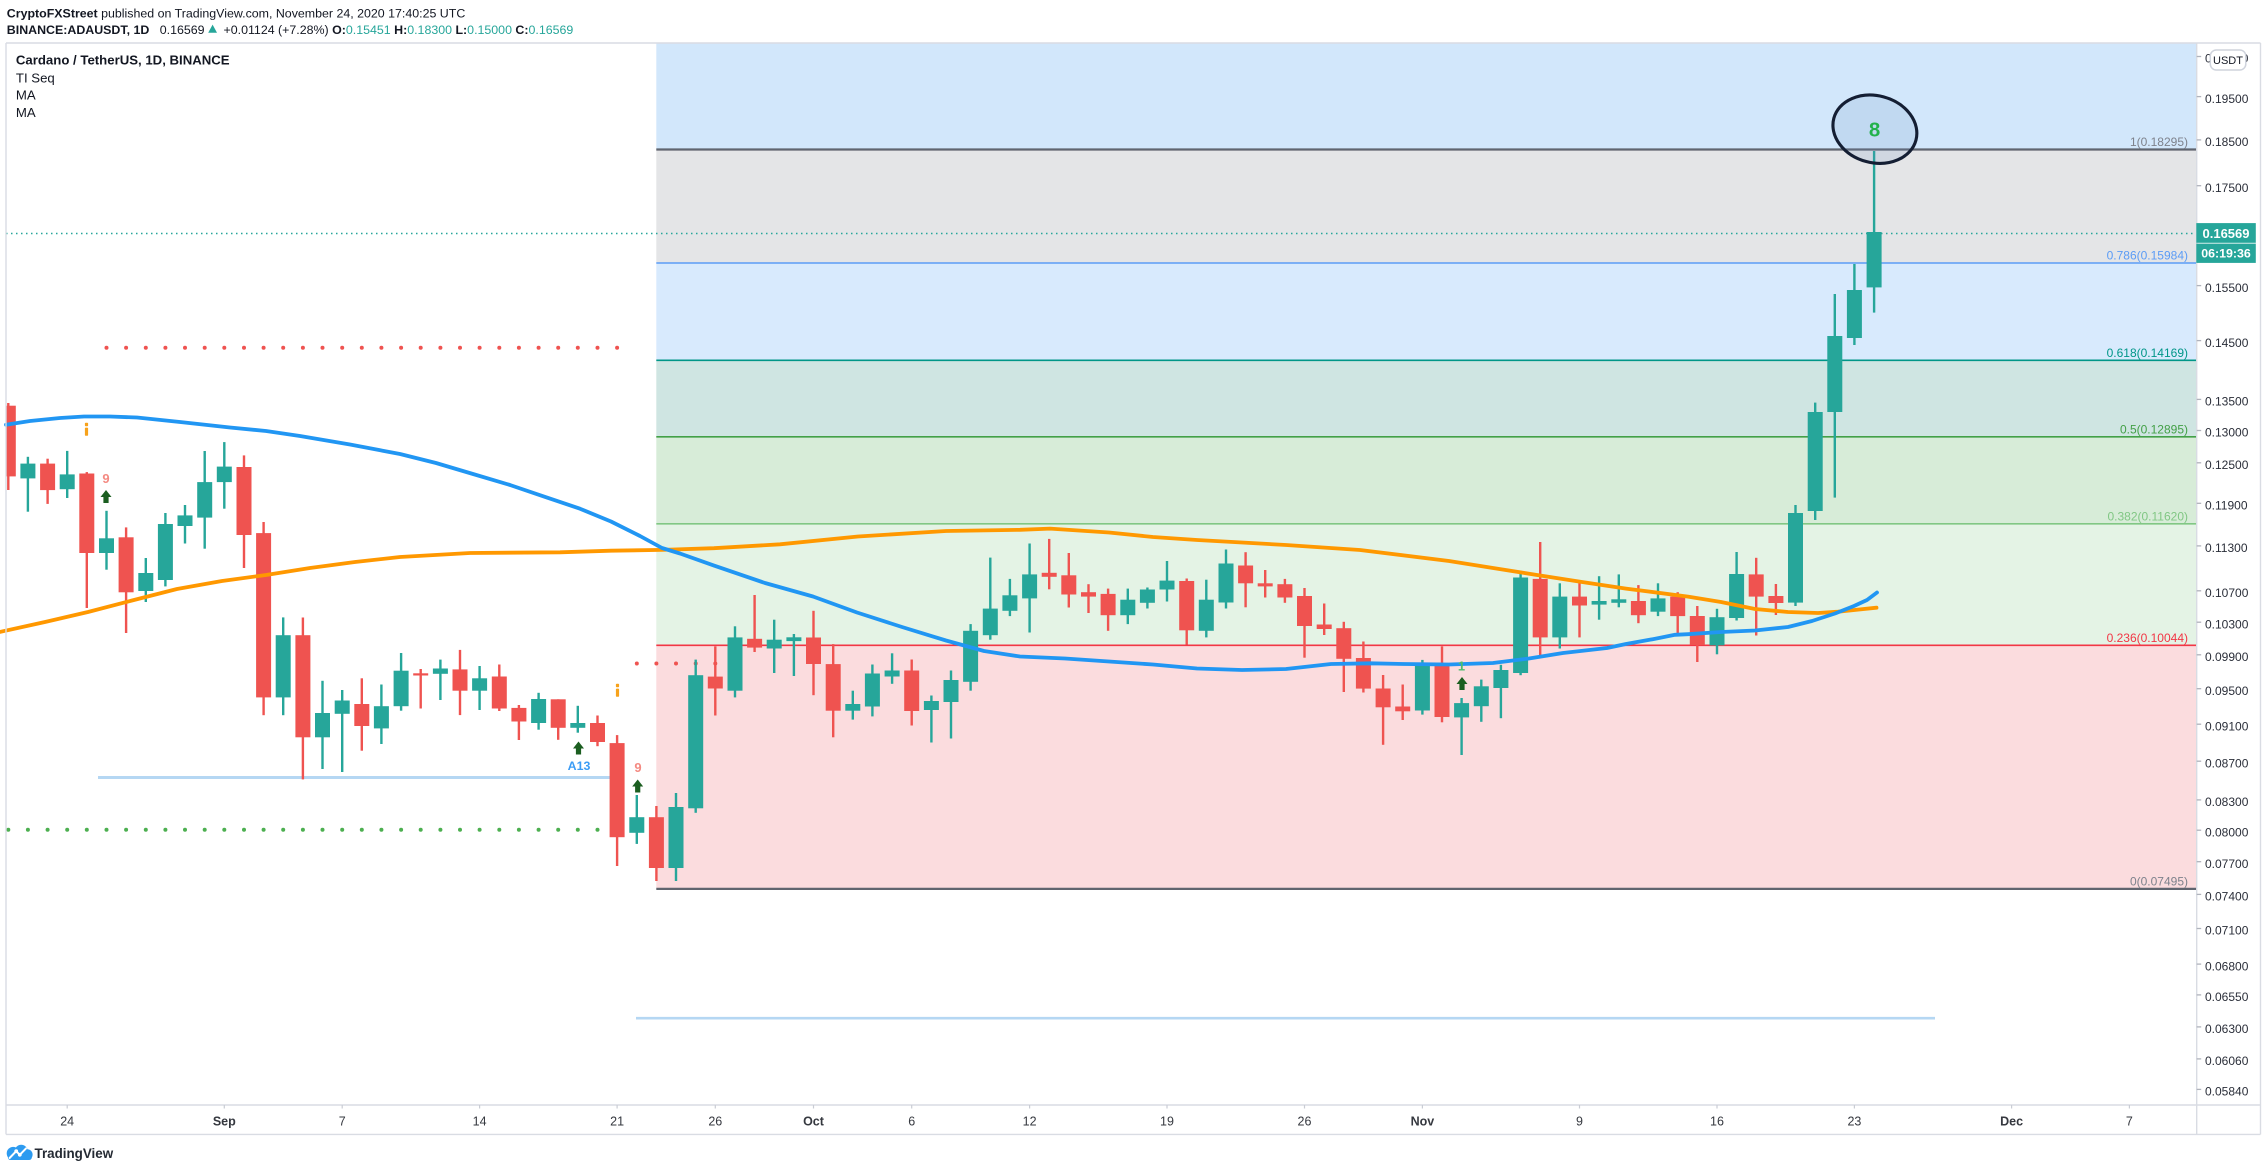  I want to click on svg-text: A13, so click(579, 766).